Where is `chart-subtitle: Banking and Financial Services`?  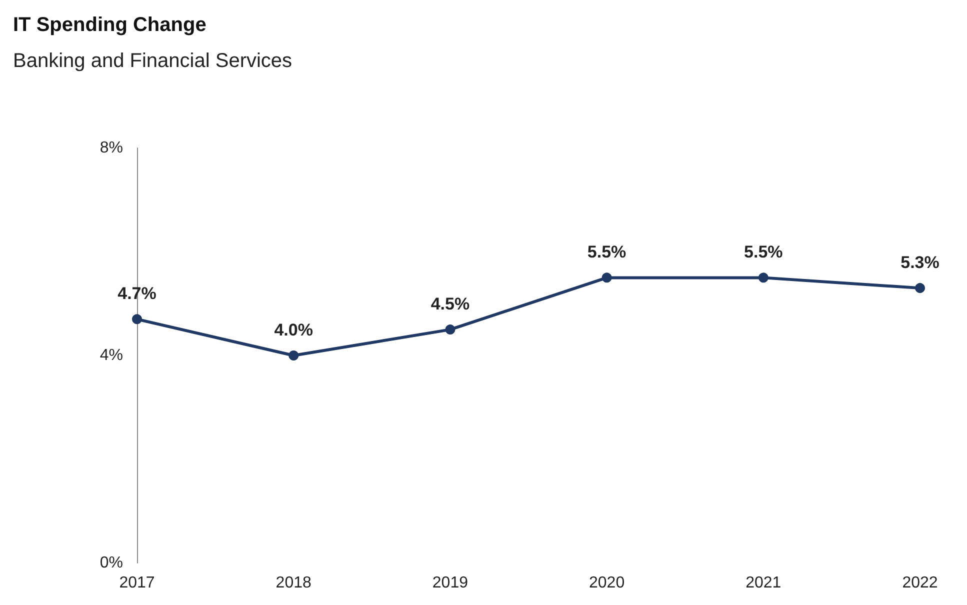
chart-subtitle: Banking and Financial Services is located at coordinates (152, 61).